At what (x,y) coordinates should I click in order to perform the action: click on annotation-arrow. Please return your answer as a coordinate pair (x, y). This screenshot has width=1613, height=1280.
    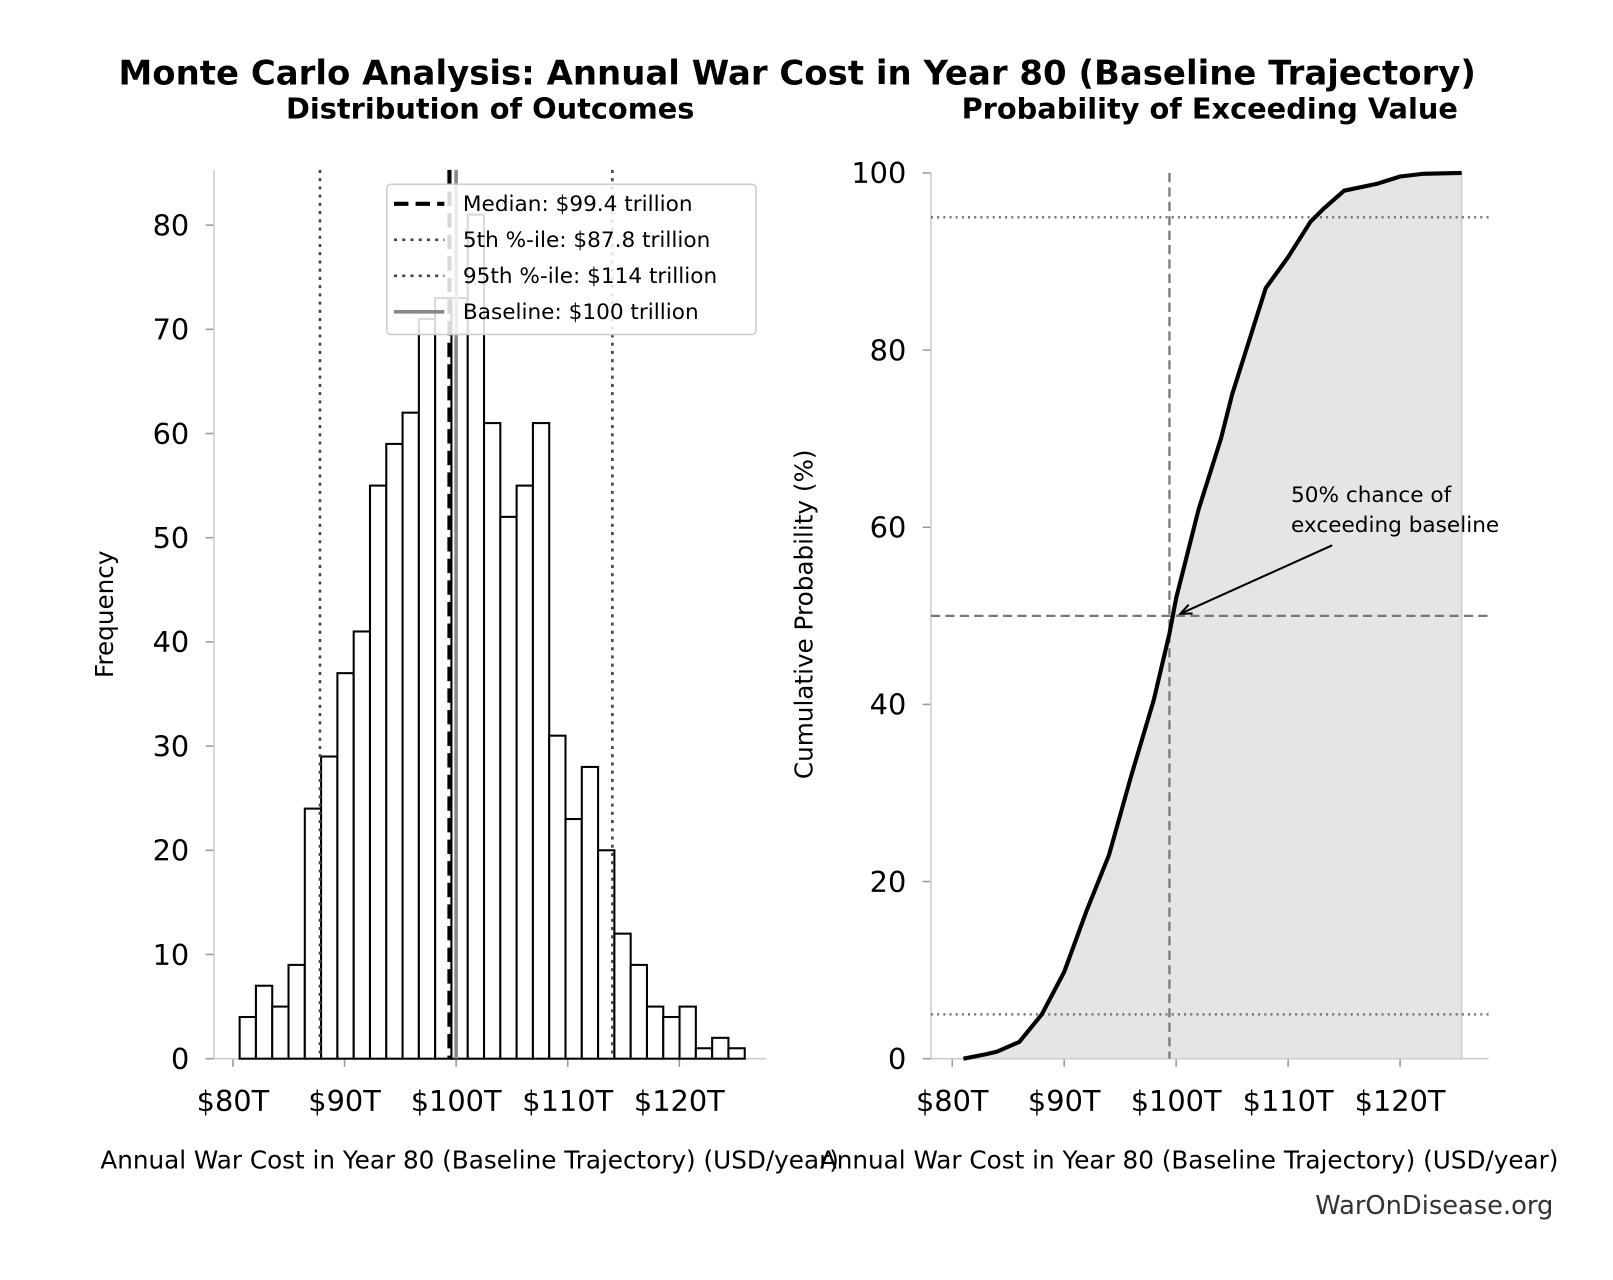
    Looking at the image, I should click on (1256, 579).